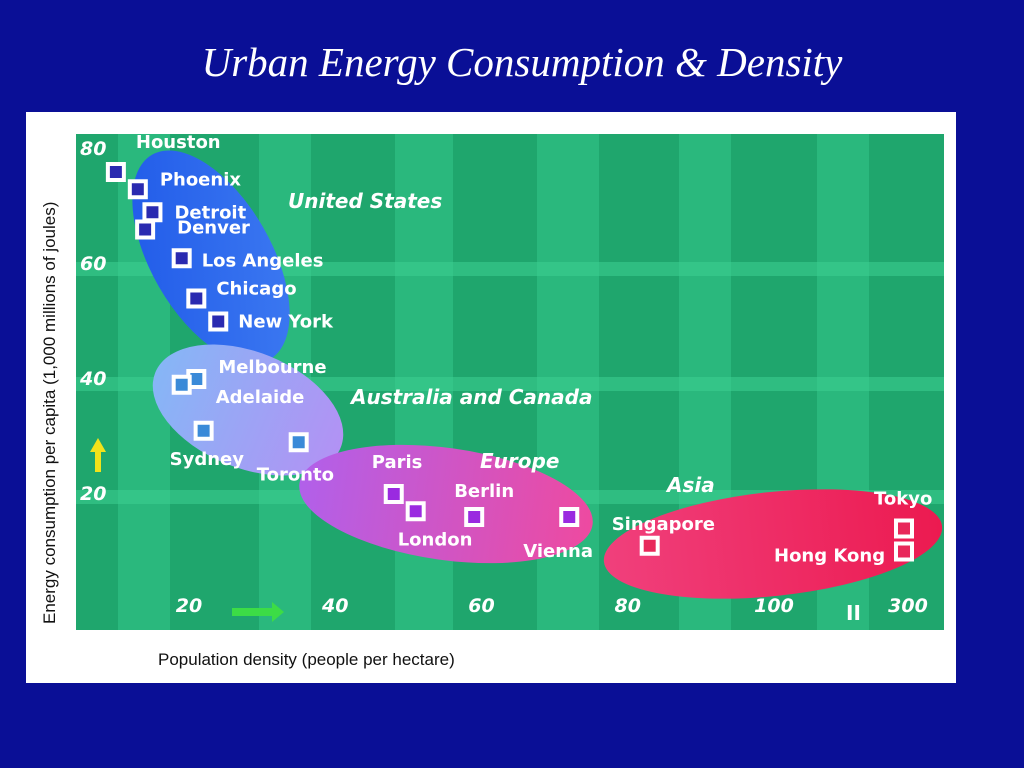 The image size is (1024, 768). Describe the element at coordinates (93, 494) in the screenshot. I see `y-tick-20: 20` at that location.